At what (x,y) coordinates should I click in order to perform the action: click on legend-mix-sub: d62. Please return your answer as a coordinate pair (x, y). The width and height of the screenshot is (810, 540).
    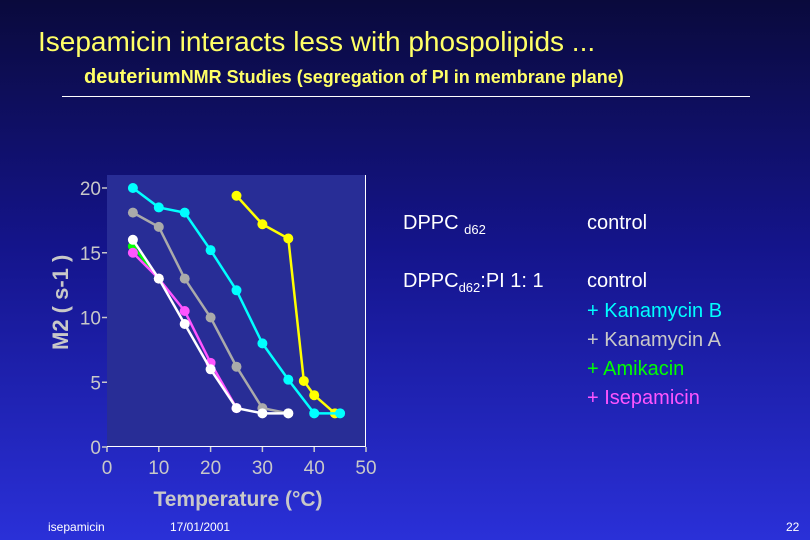
    Looking at the image, I should click on (469, 287).